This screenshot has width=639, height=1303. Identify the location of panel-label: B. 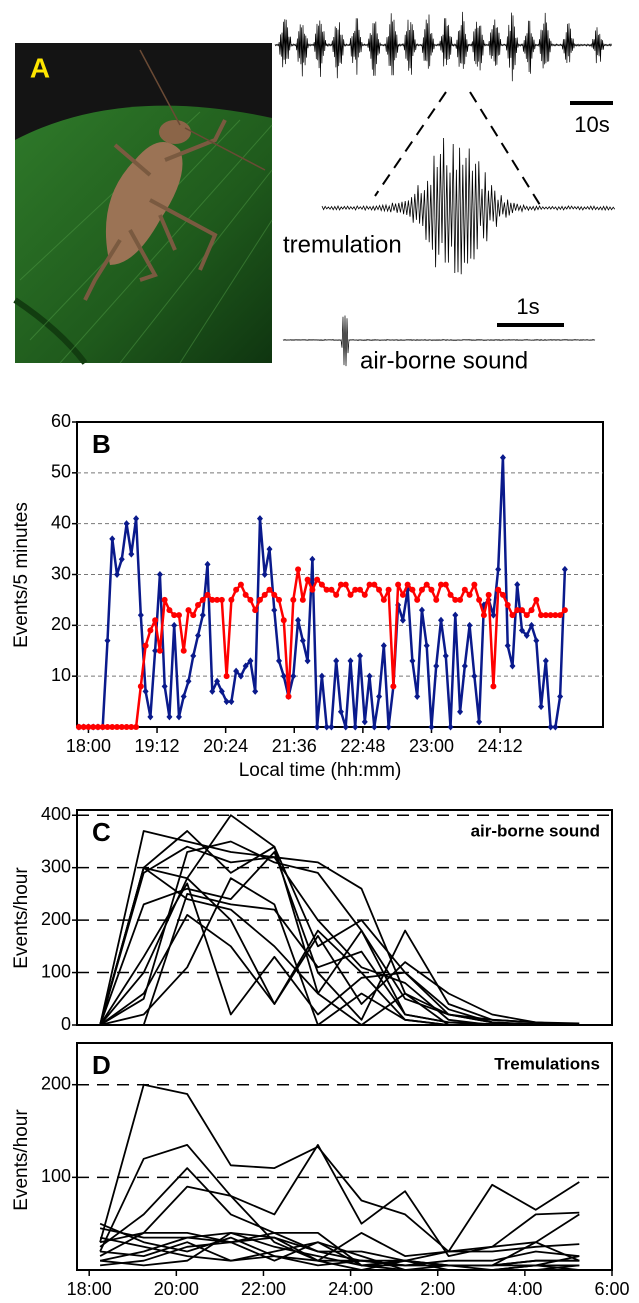
(101, 444).